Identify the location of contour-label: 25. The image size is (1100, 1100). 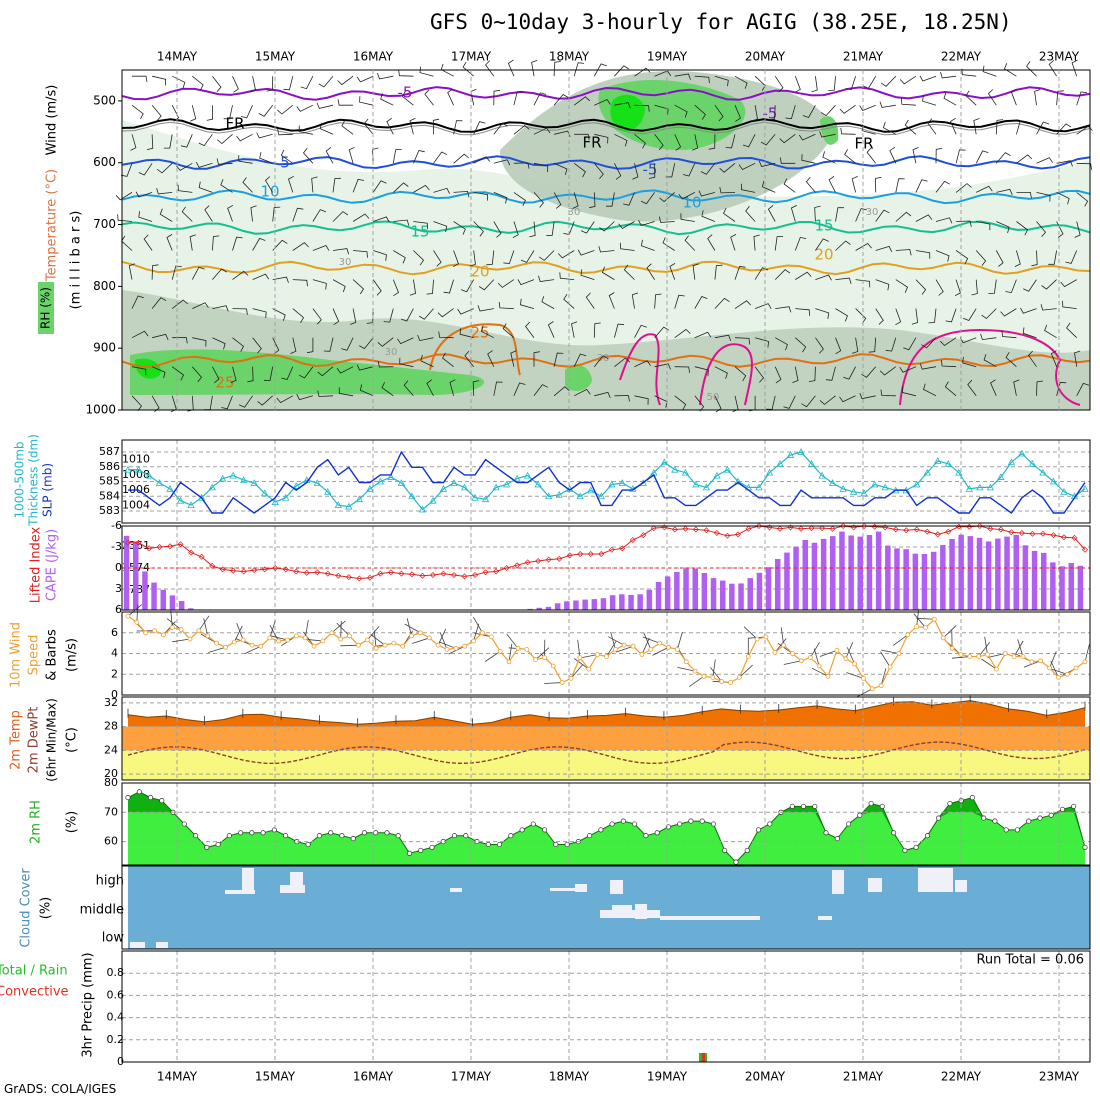
(224, 383).